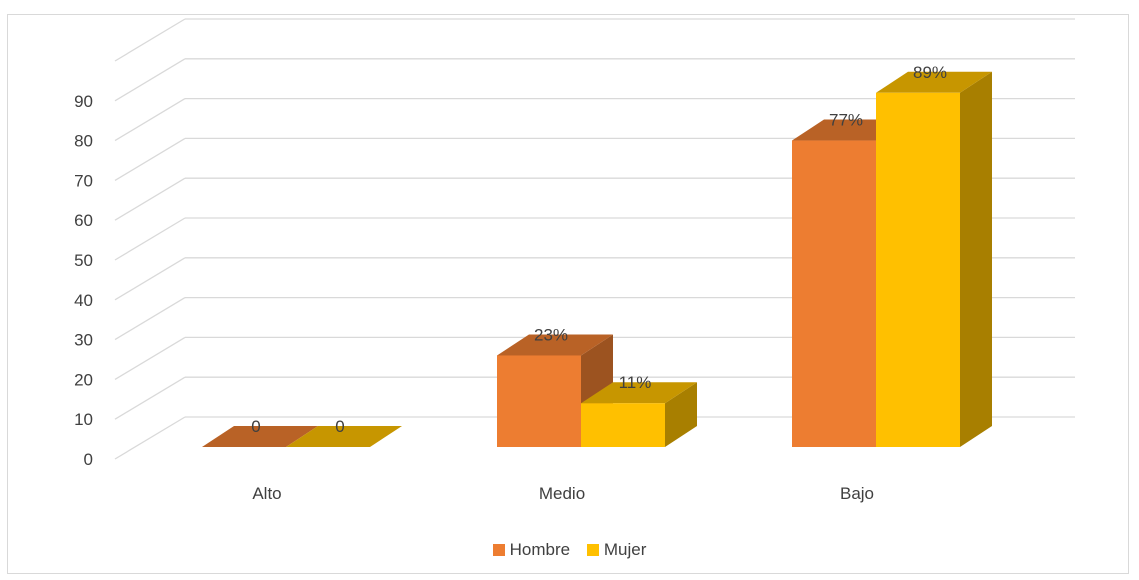 The height and width of the screenshot is (580, 1139). Describe the element at coordinates (88, 459) in the screenshot. I see `y-tick-label: 0` at that location.